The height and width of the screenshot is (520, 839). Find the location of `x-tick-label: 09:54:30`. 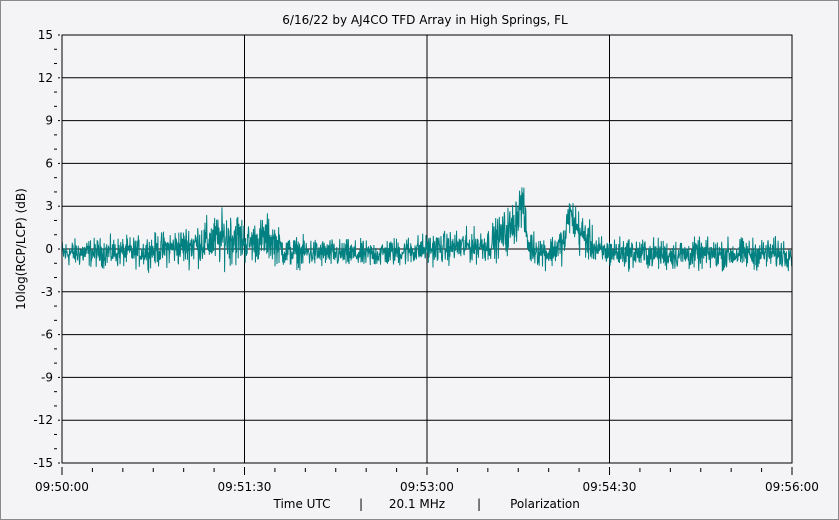

x-tick-label: 09:54:30 is located at coordinates (610, 487).